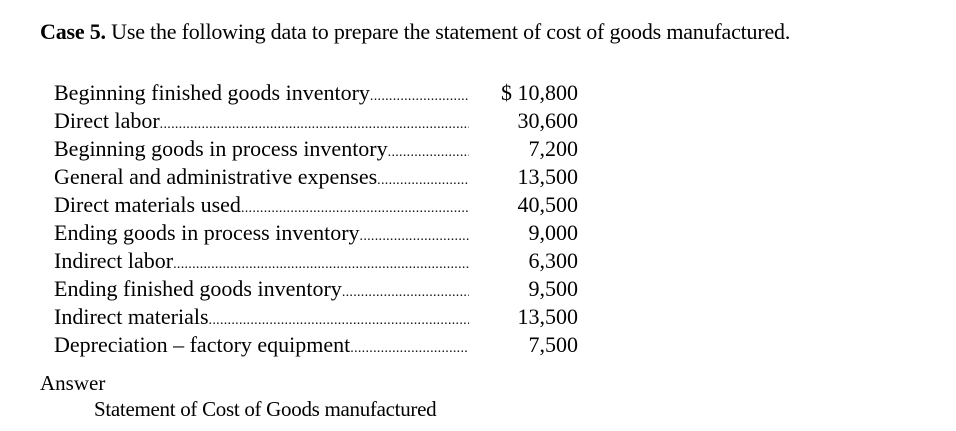 This screenshot has width=956, height=431. Describe the element at coordinates (131, 316) in the screenshot. I see `item-label-text: Indirect materials` at that location.